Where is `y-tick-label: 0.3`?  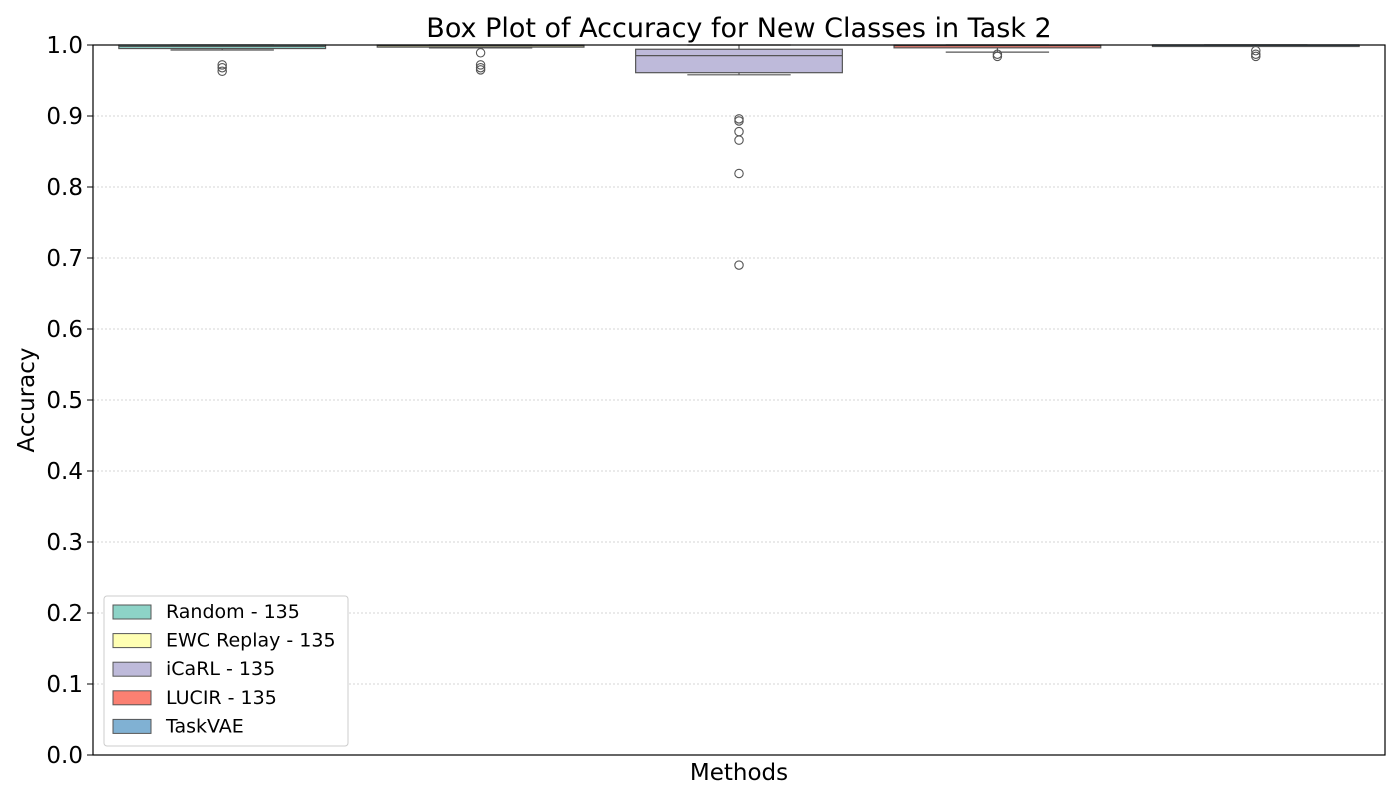
y-tick-label: 0.3 is located at coordinates (64, 543).